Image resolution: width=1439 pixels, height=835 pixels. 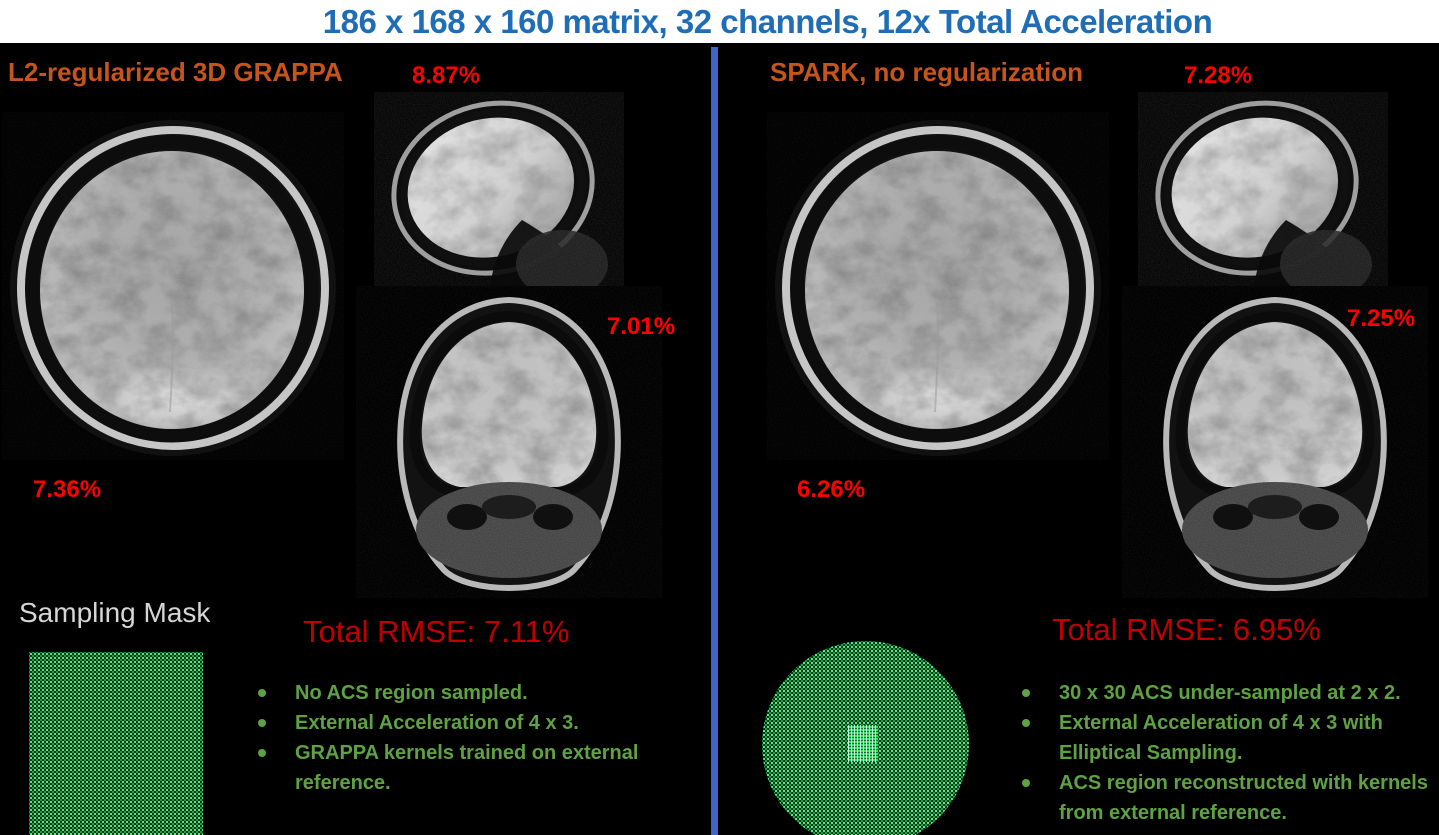 I want to click on list-item: 30 x 30 ACS under-sampled at 2 x 2., so click(x=1229, y=693).